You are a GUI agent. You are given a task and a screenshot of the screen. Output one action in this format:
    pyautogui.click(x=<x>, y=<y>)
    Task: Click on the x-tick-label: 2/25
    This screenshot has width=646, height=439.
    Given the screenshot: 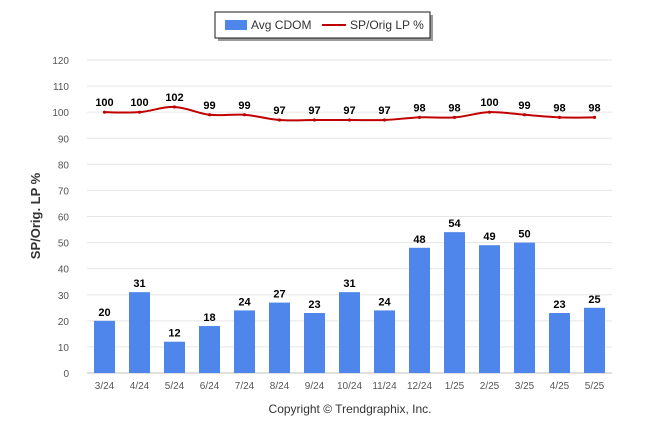 What is the action you would take?
    pyautogui.click(x=490, y=386)
    